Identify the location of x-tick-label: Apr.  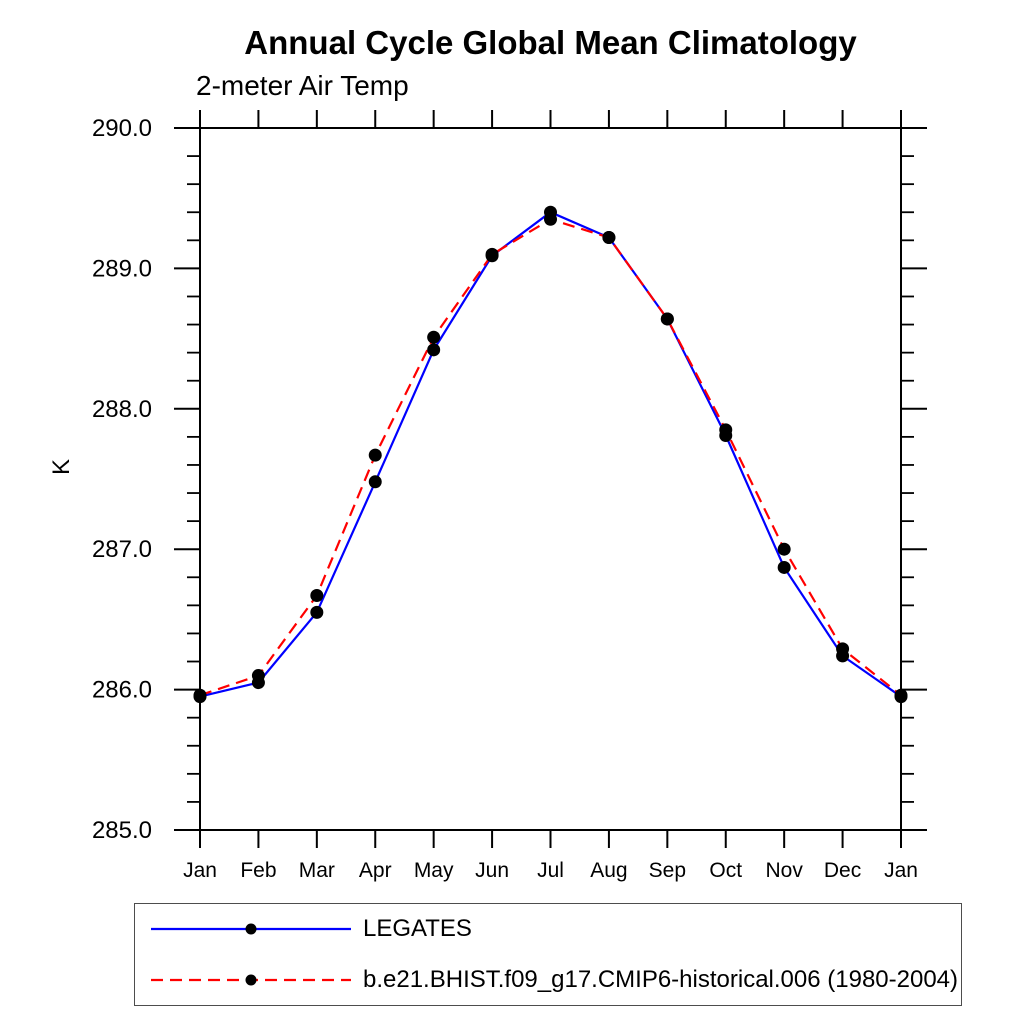
(375, 870).